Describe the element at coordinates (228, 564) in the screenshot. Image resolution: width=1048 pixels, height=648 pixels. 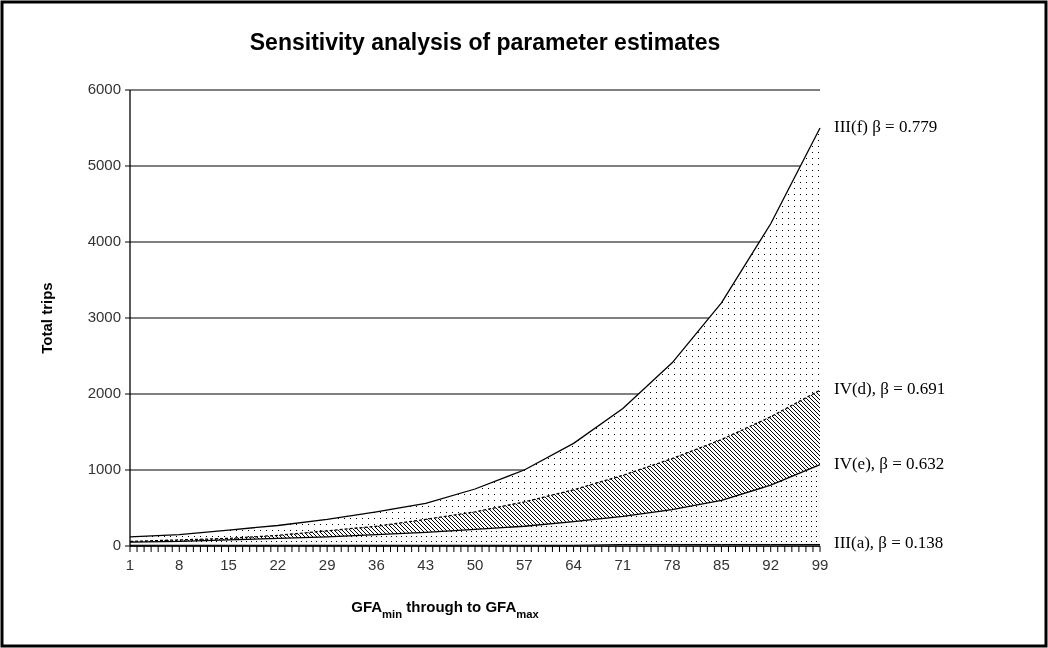
I see `x-tick-label: 15` at that location.